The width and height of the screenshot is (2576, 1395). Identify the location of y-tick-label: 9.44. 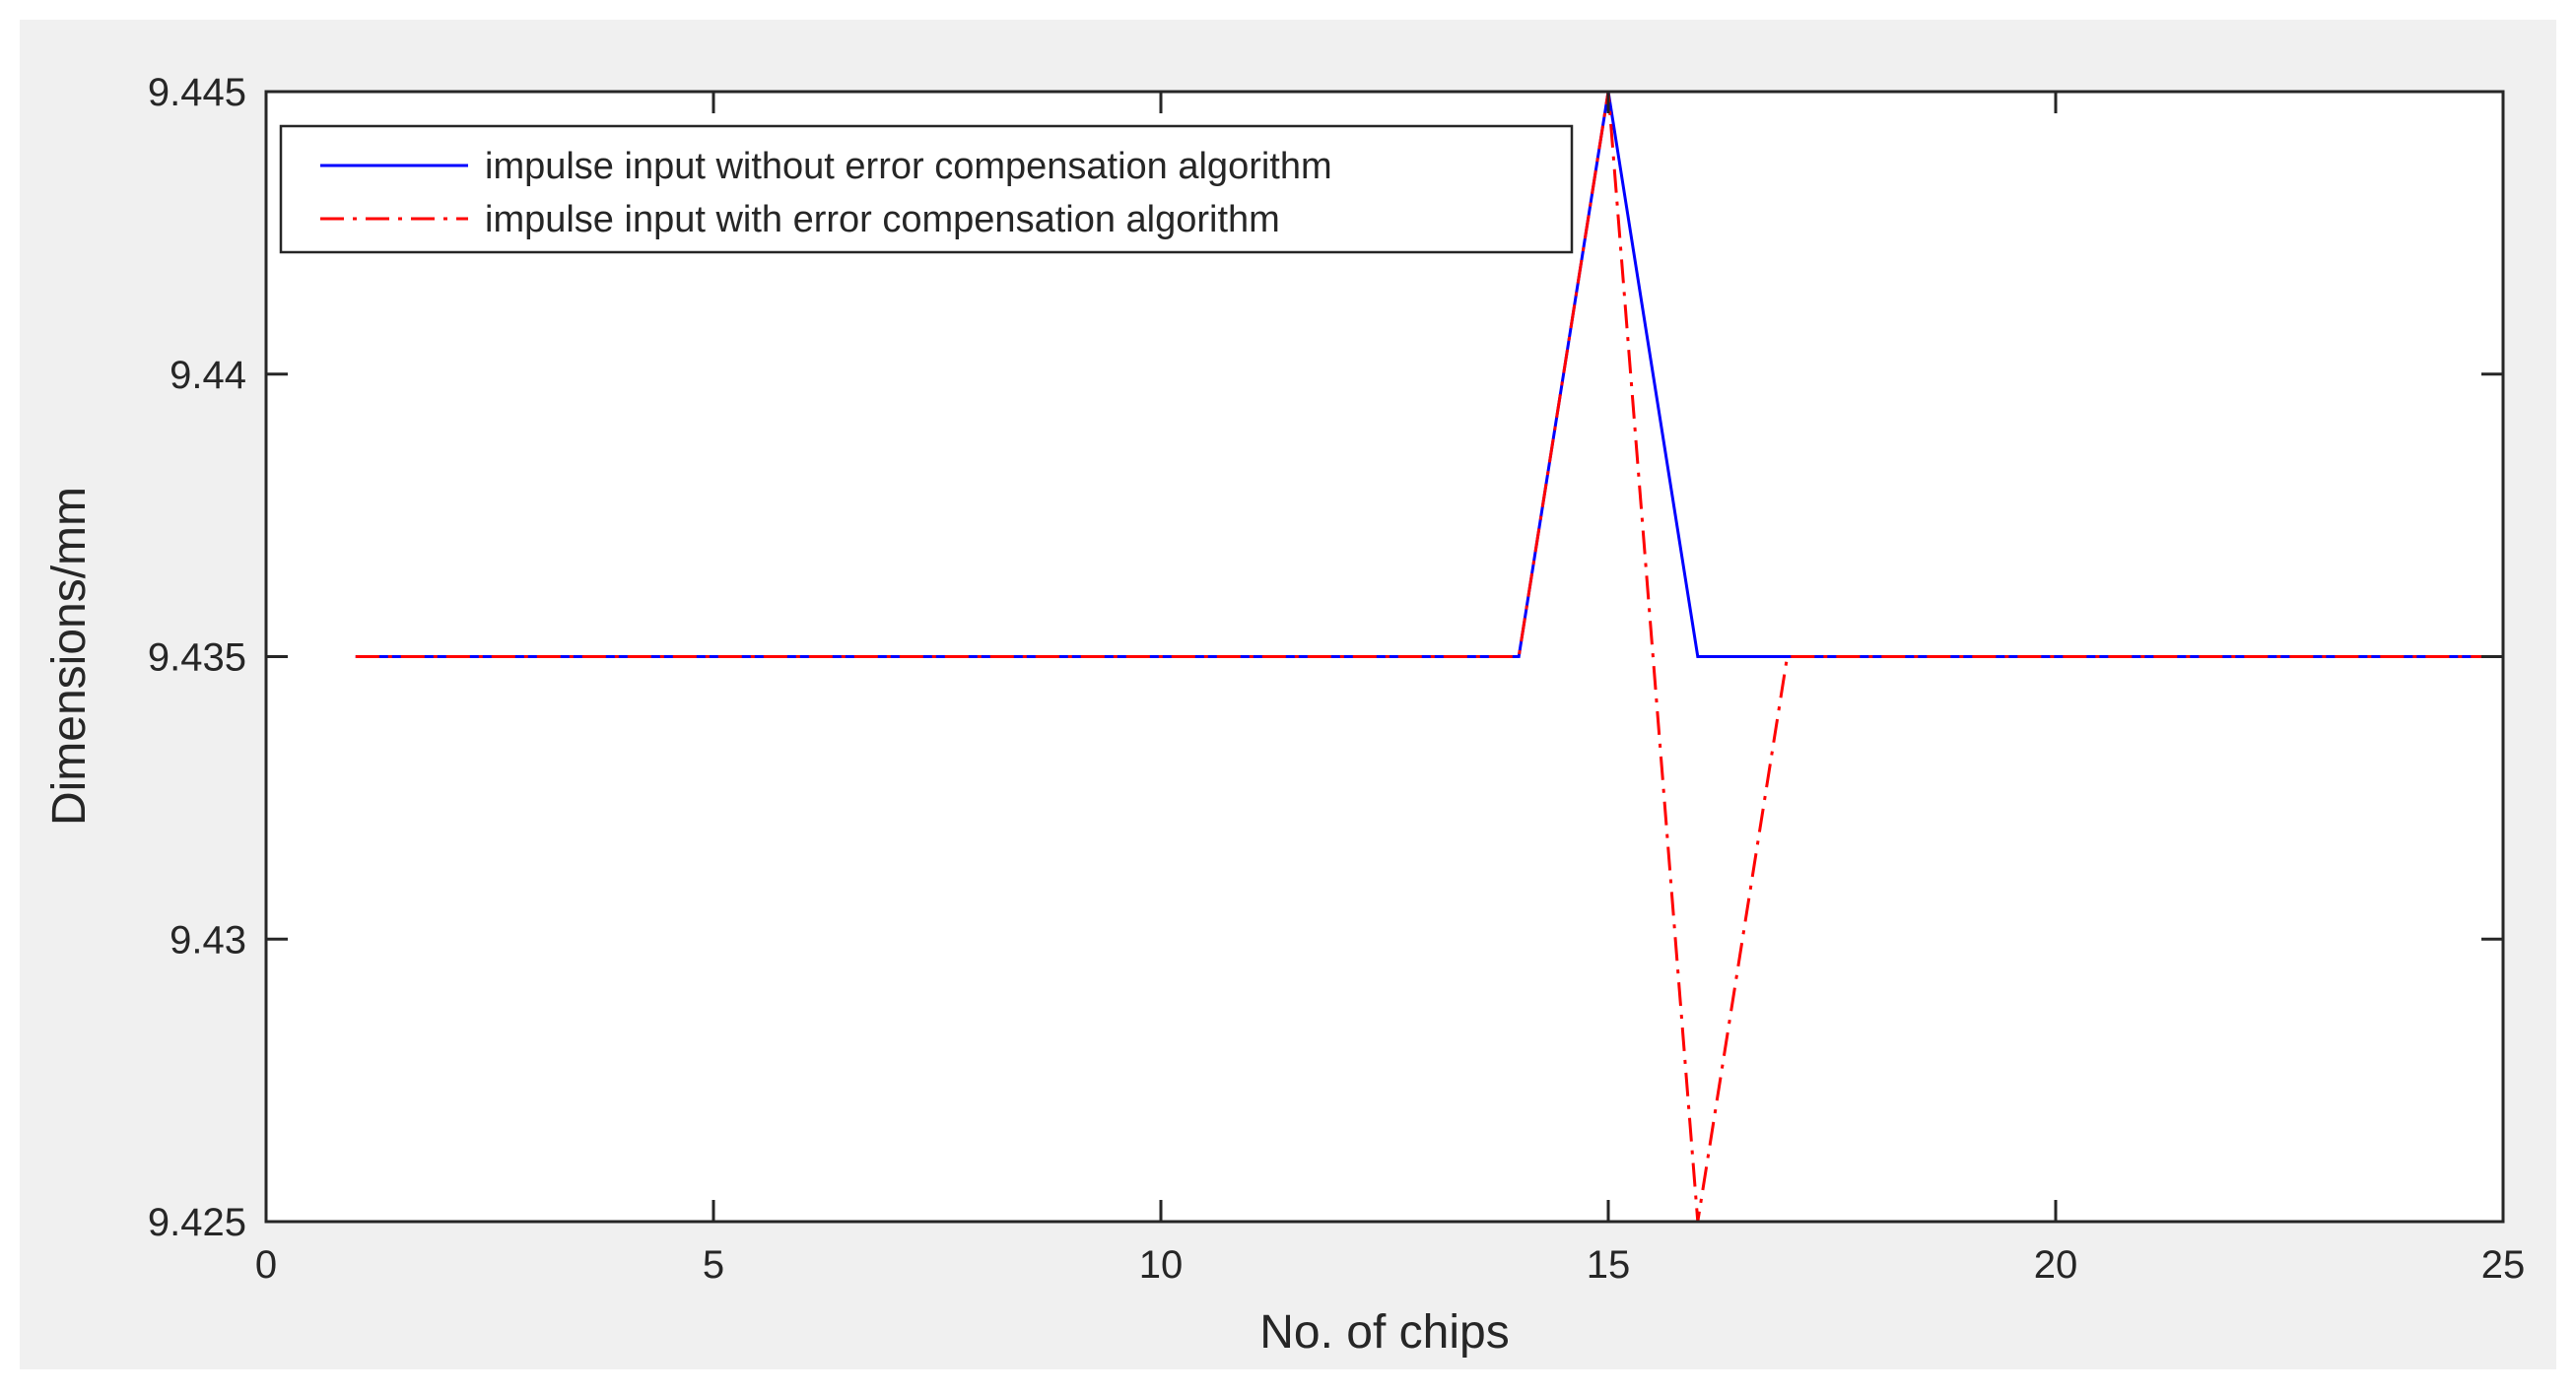
(208, 376).